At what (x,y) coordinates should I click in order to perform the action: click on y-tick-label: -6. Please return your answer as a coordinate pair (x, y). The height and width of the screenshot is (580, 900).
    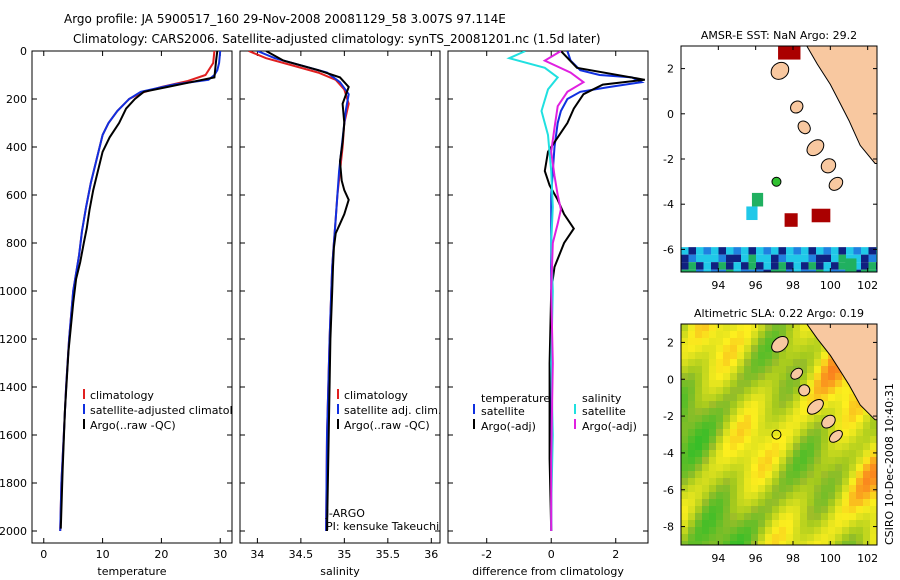
    Looking at the image, I should click on (668, 249).